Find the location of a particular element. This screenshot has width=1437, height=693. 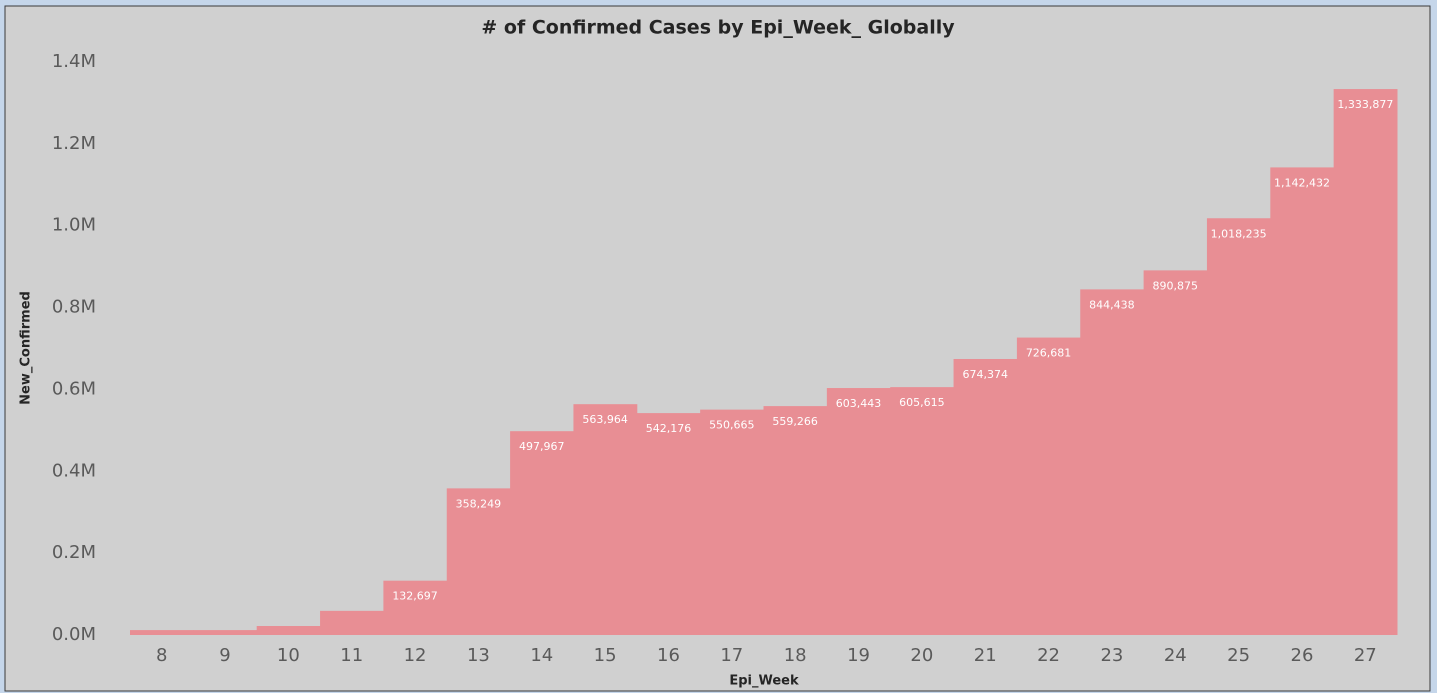

y-tick-label: 1.2M is located at coordinates (74, 143).